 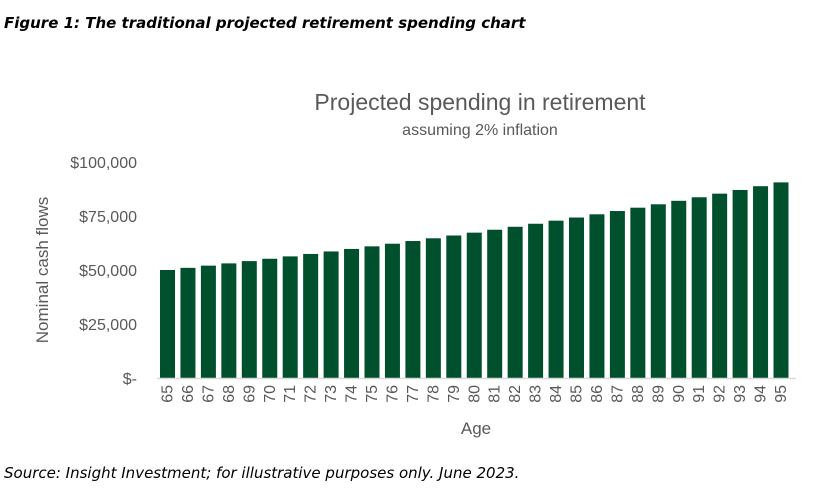 What do you see at coordinates (130, 379) in the screenshot?
I see `y-tick-label: $-` at bounding box center [130, 379].